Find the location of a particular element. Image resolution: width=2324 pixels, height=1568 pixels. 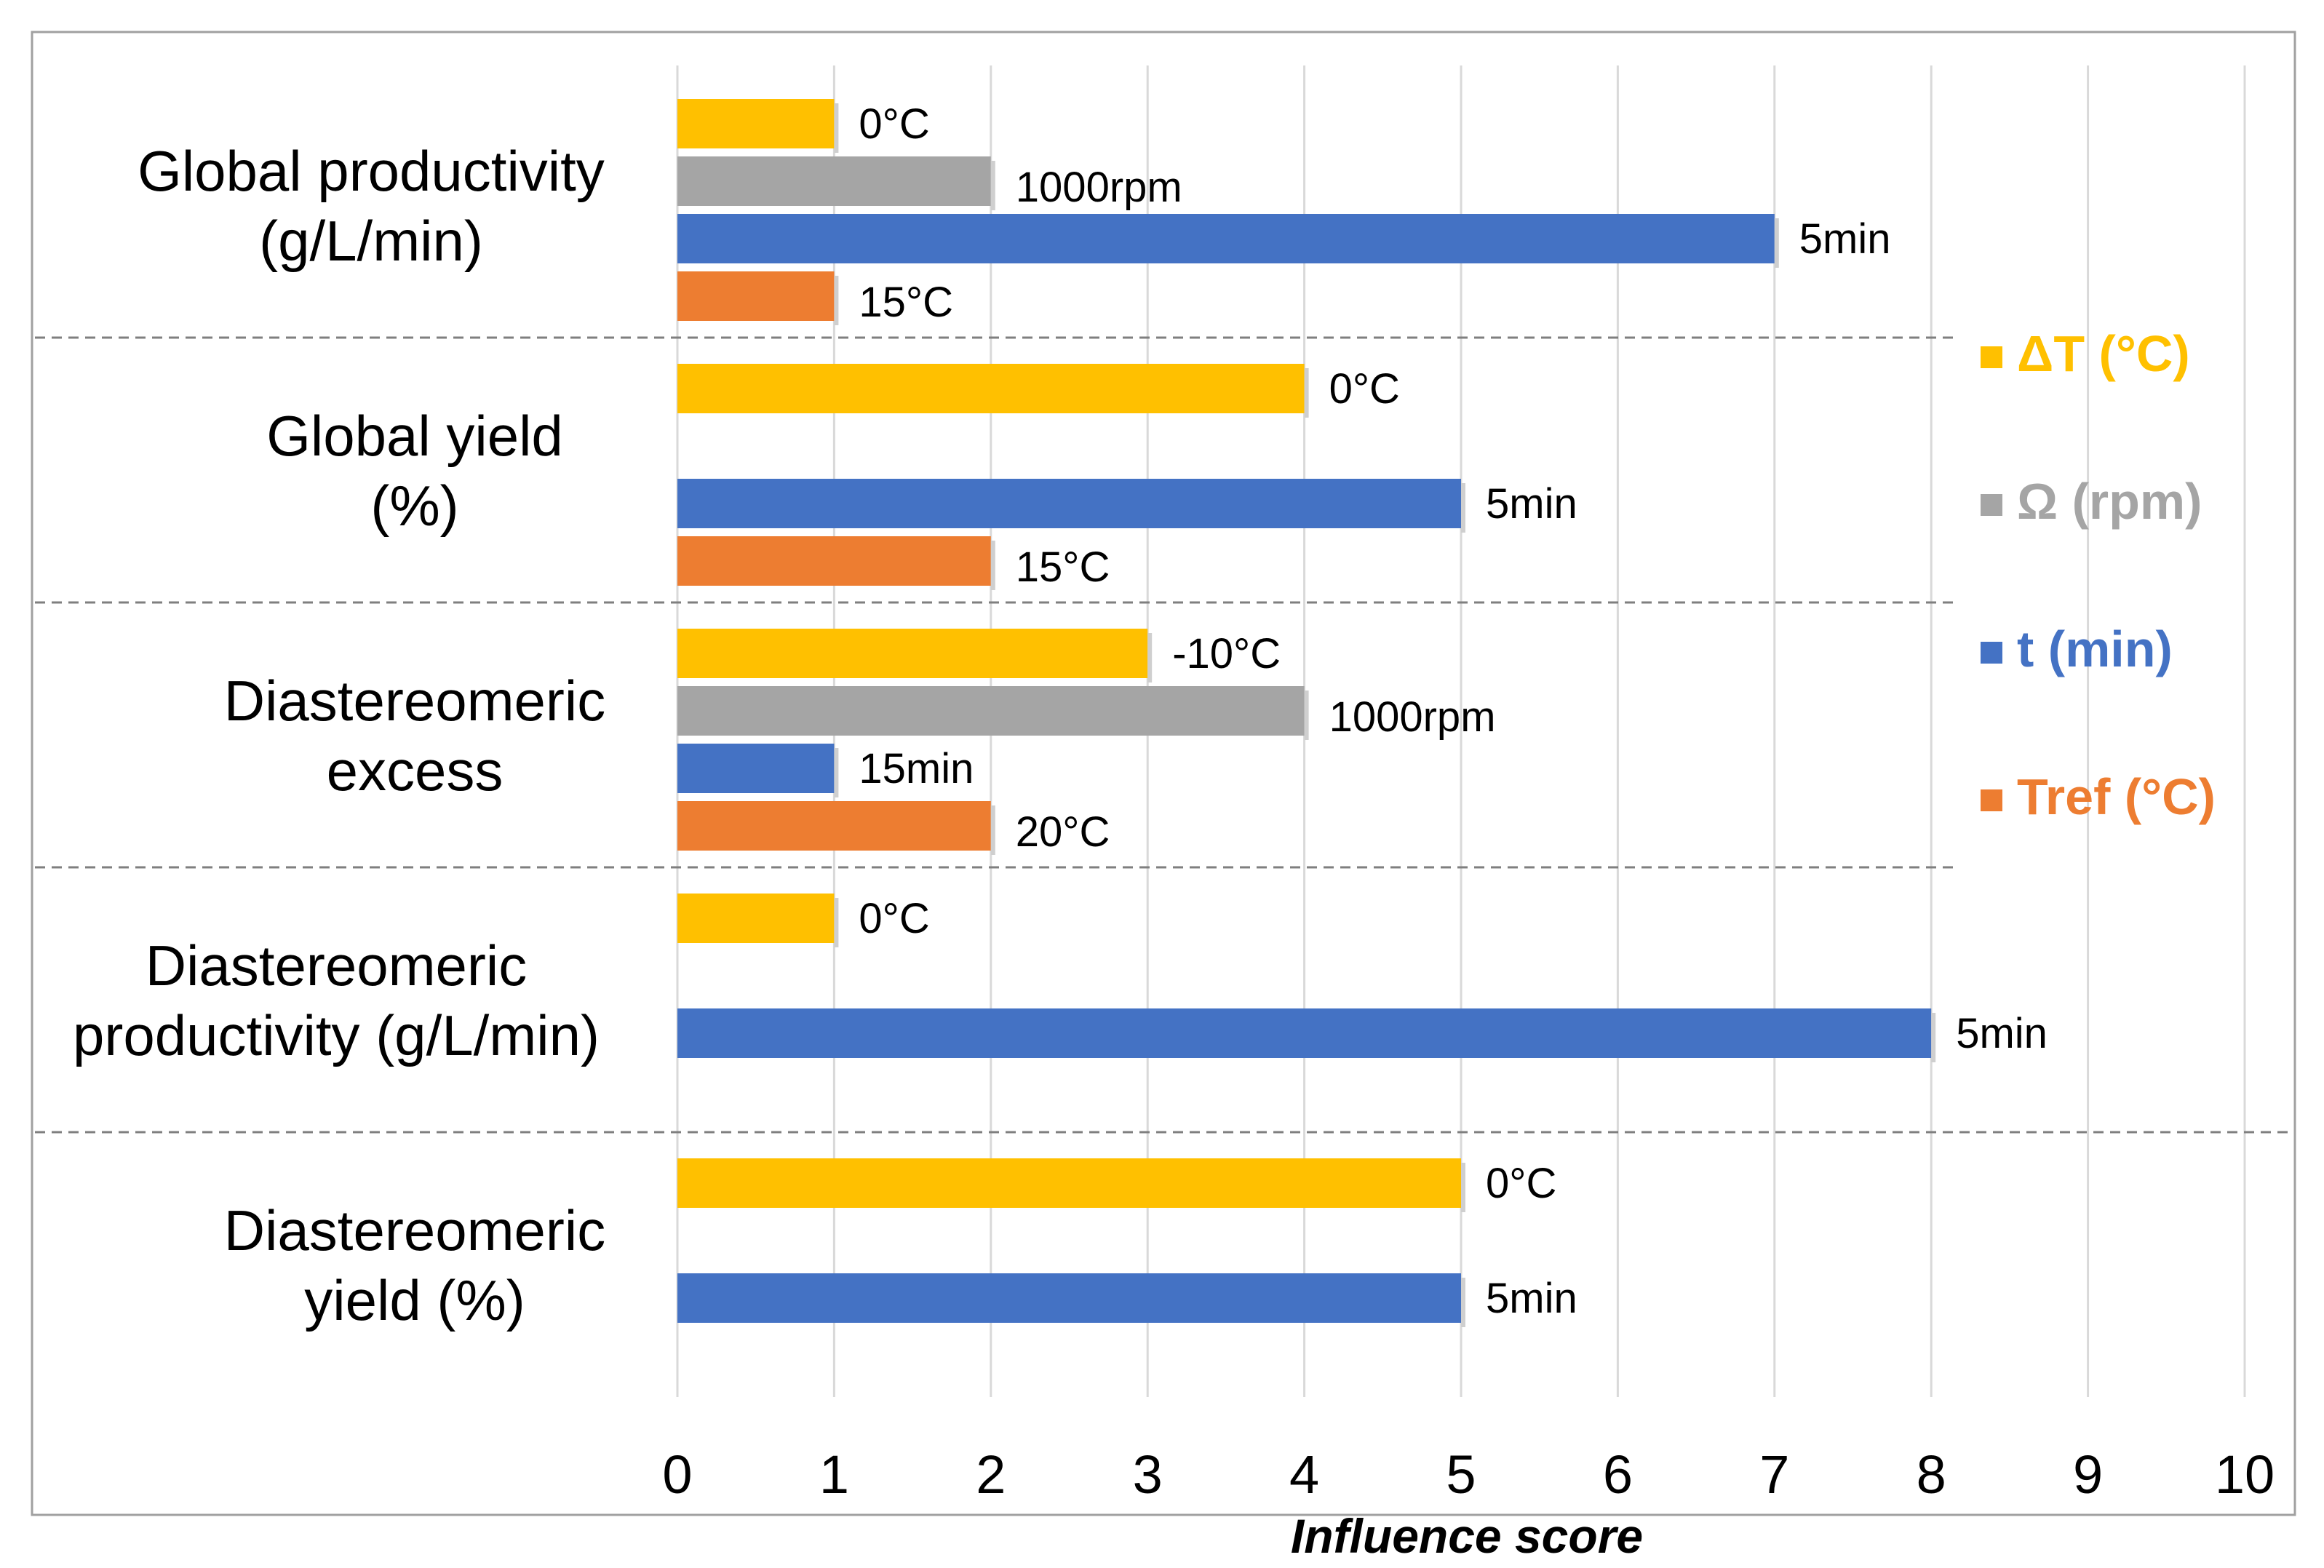

x-tick-label: 6 is located at coordinates (1618, 1474).